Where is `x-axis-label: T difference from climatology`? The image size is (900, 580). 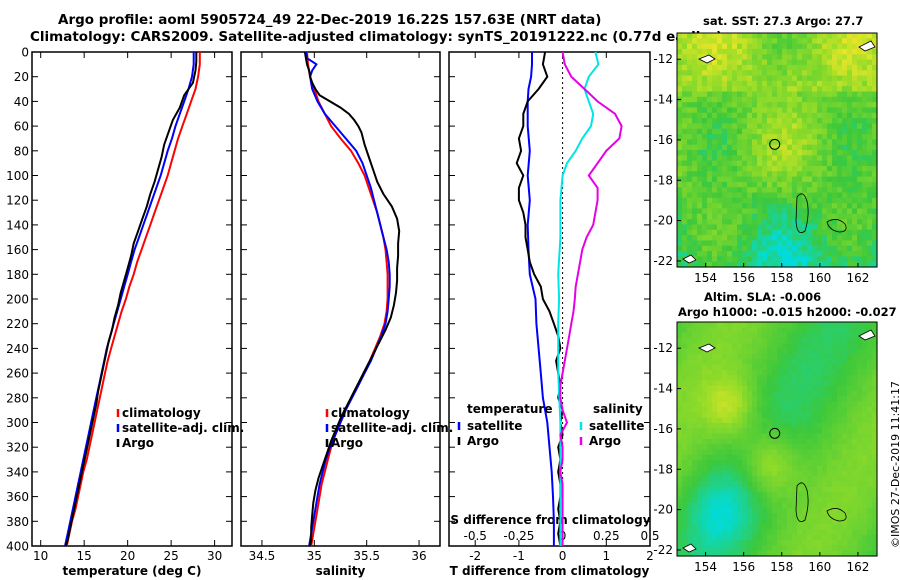
x-axis-label: T difference from climatology is located at coordinates (550, 571).